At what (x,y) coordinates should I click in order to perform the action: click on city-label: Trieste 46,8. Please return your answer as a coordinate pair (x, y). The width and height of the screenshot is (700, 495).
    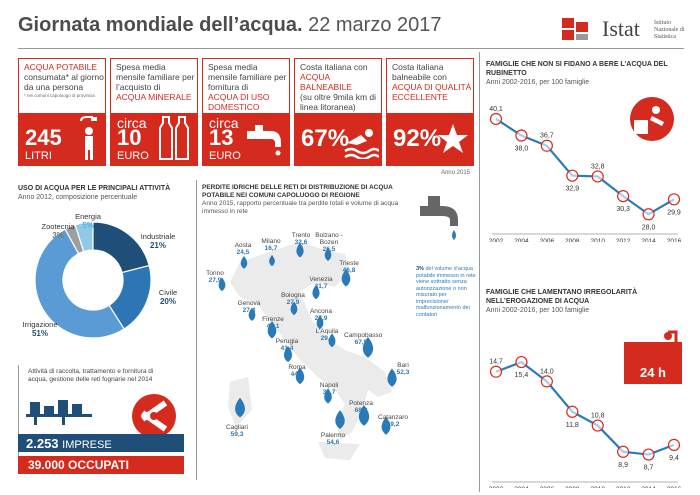
    Looking at the image, I should click on (349, 267).